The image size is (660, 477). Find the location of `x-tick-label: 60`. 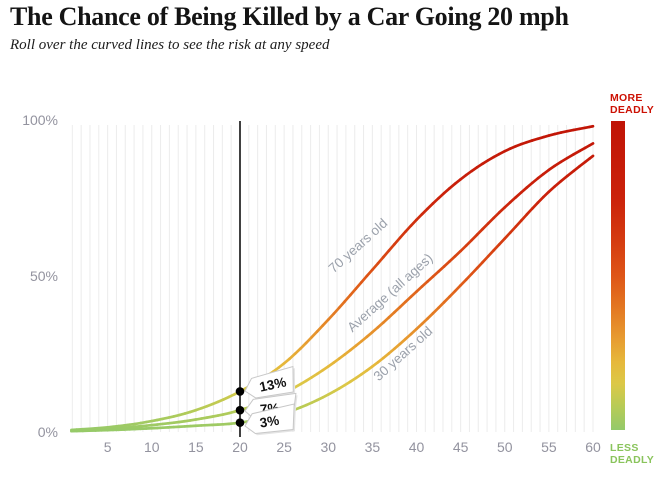

x-tick-label: 60 is located at coordinates (593, 447).